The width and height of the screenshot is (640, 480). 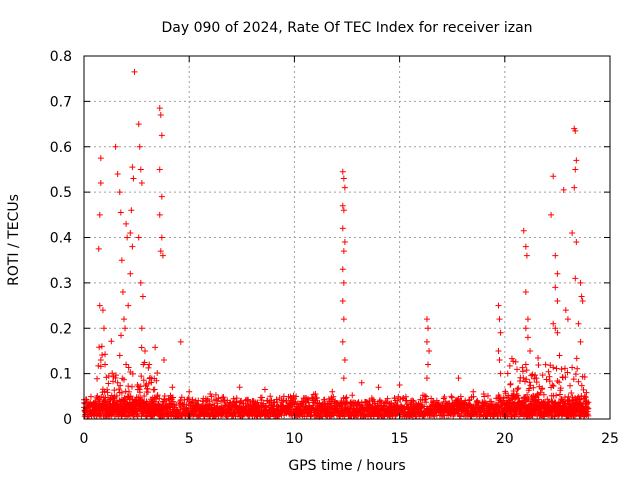 I want to click on y-tick-label: 0.5, so click(x=61, y=193).